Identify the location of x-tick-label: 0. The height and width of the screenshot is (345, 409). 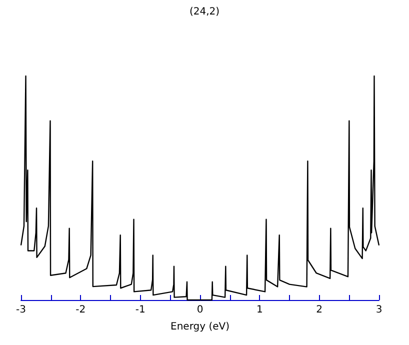
(200, 310).